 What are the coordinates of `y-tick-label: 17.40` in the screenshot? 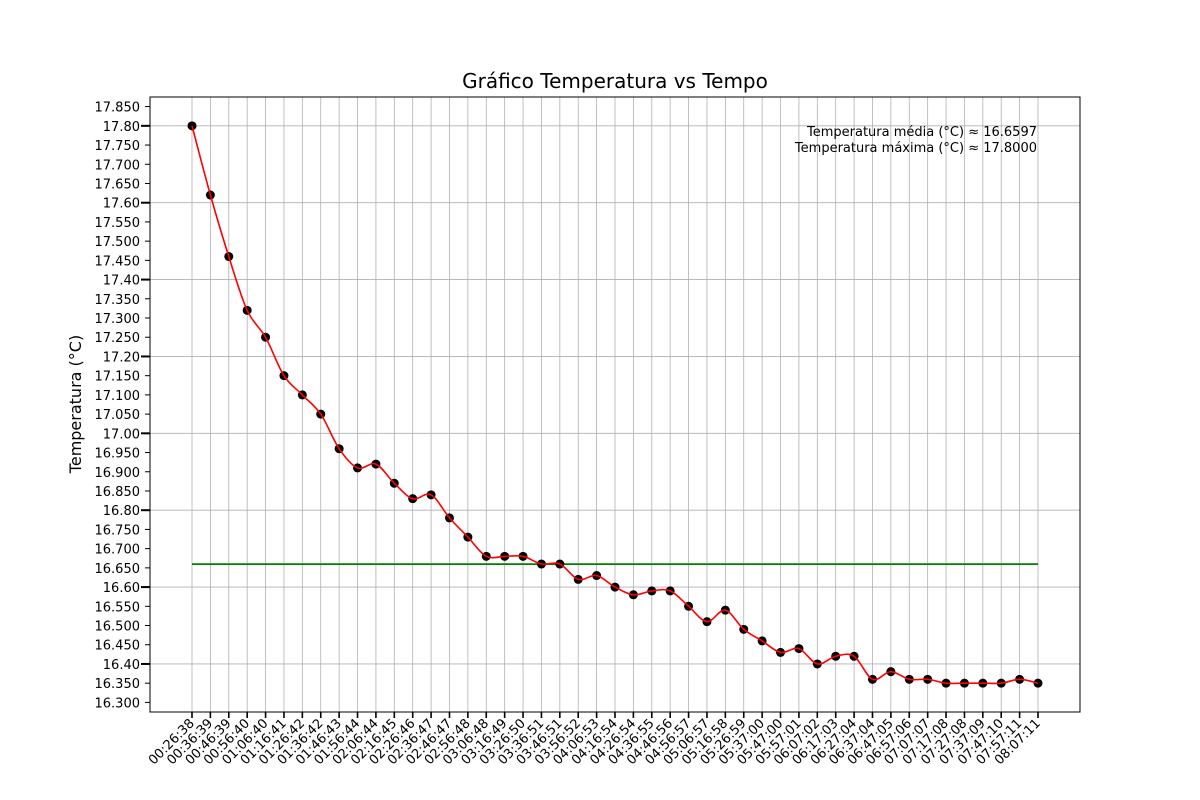 It's located at (121, 281).